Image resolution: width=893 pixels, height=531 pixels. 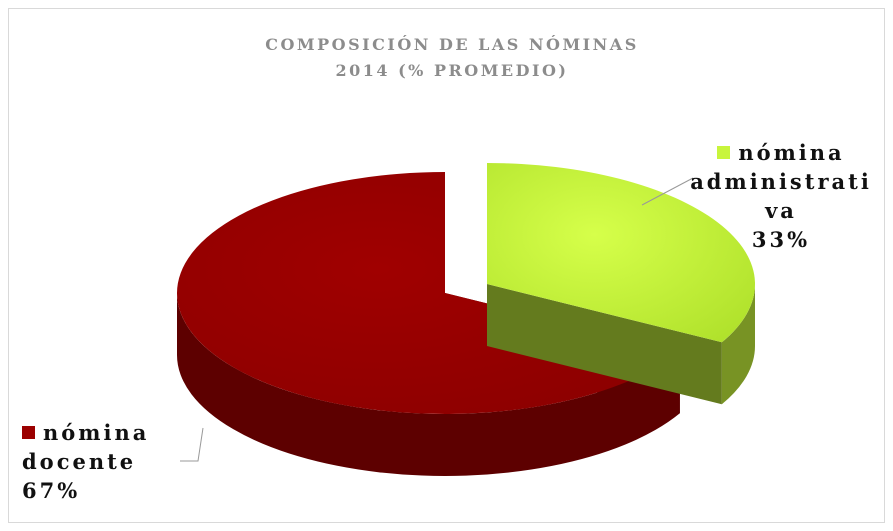 I want to click on data-label-box: nómina docente 67%, so click(x=109, y=461).